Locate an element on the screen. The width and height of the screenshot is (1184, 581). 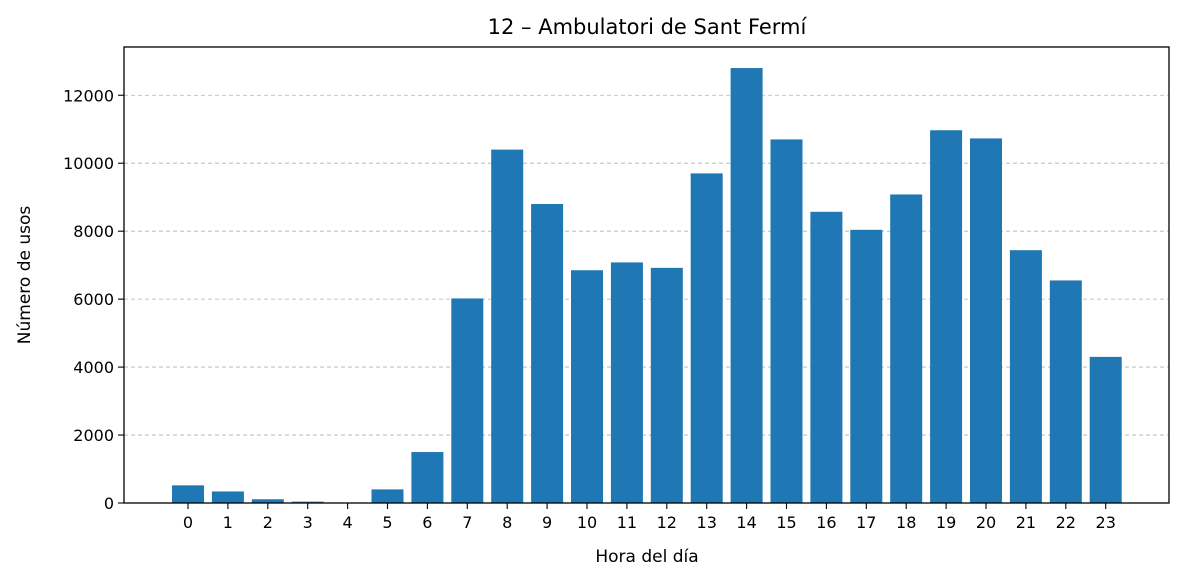
y-tick-label: 2000 is located at coordinates (93, 435).